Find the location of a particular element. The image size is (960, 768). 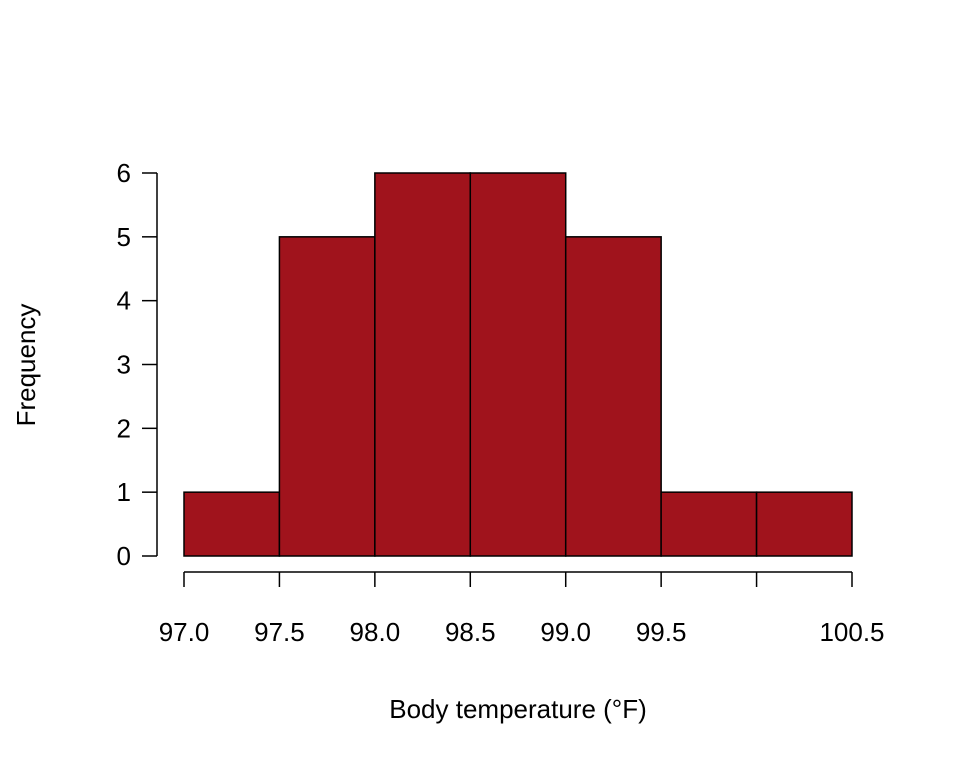

y-tick-label: 0 is located at coordinates (124, 556).